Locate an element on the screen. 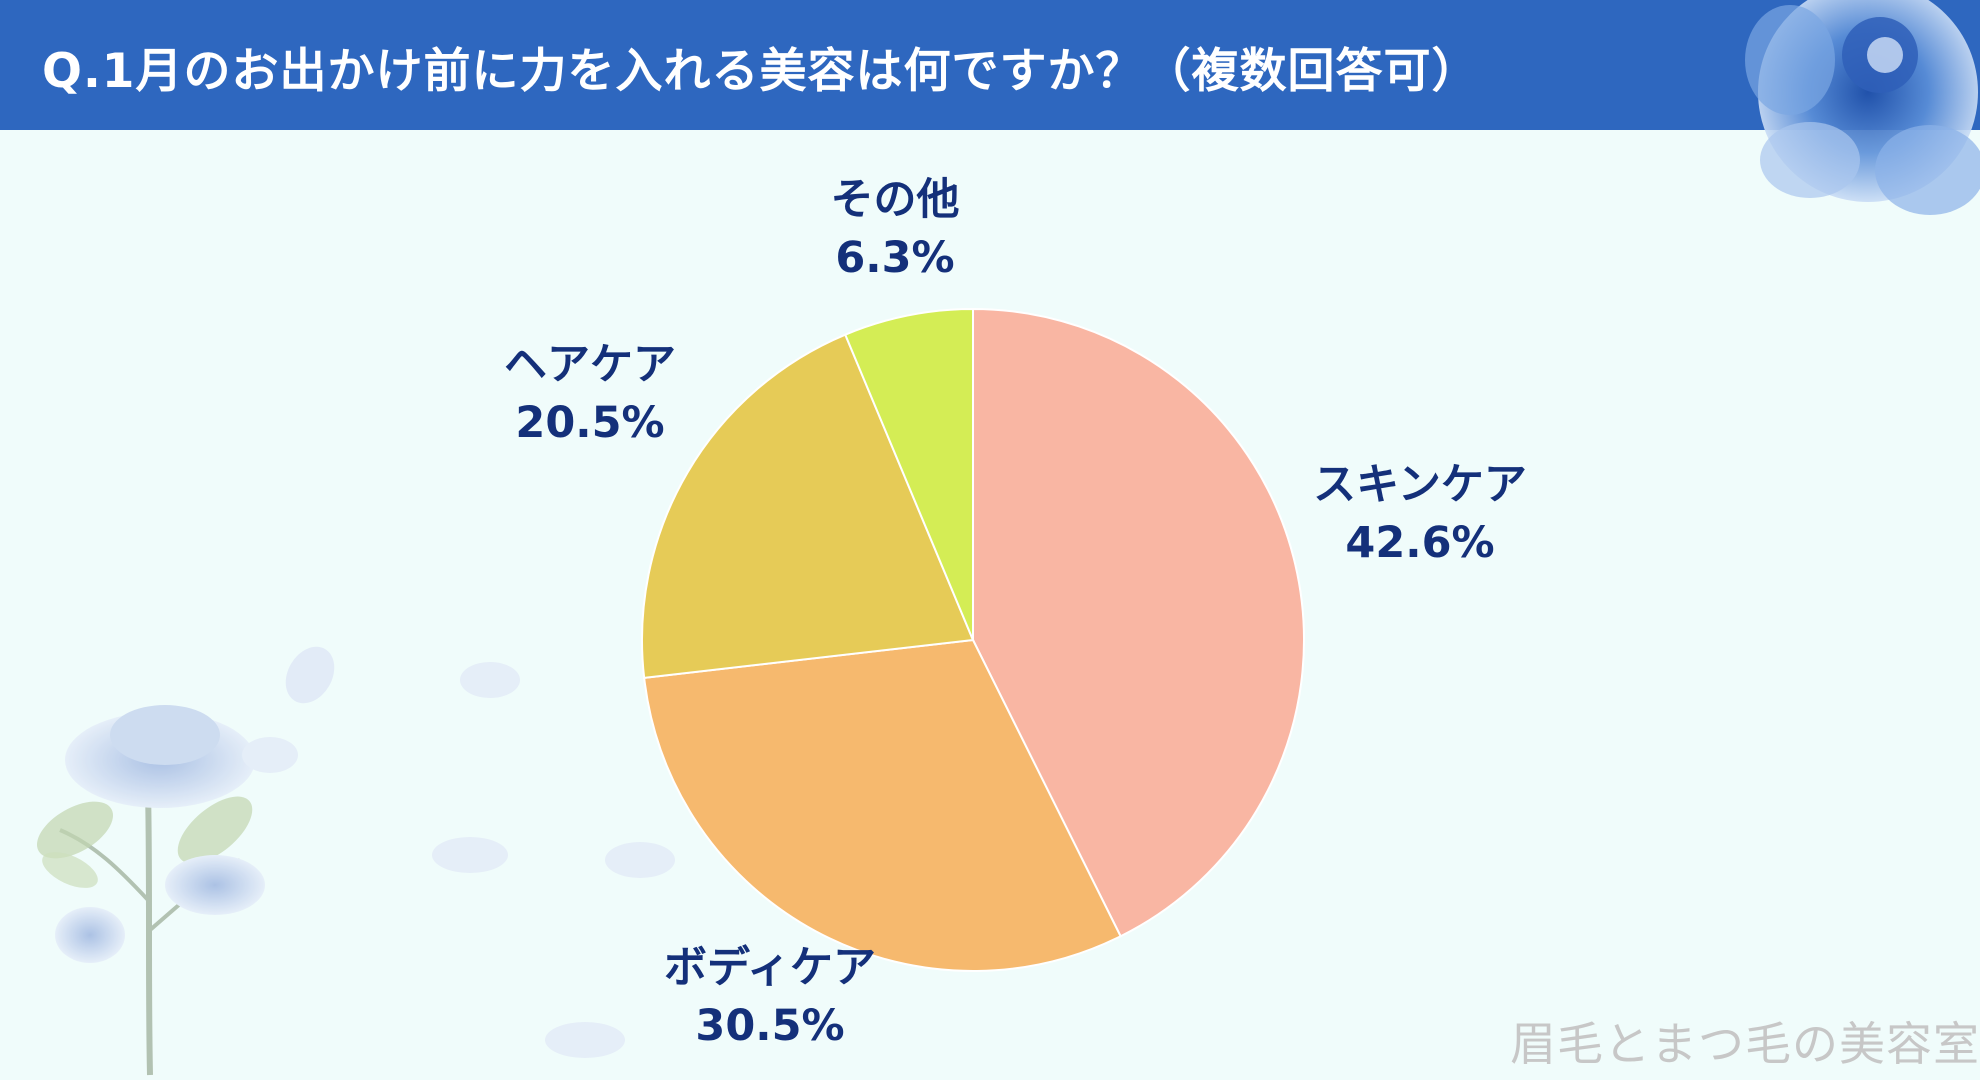  slice-category-label: ボディケア is located at coordinates (770, 968).